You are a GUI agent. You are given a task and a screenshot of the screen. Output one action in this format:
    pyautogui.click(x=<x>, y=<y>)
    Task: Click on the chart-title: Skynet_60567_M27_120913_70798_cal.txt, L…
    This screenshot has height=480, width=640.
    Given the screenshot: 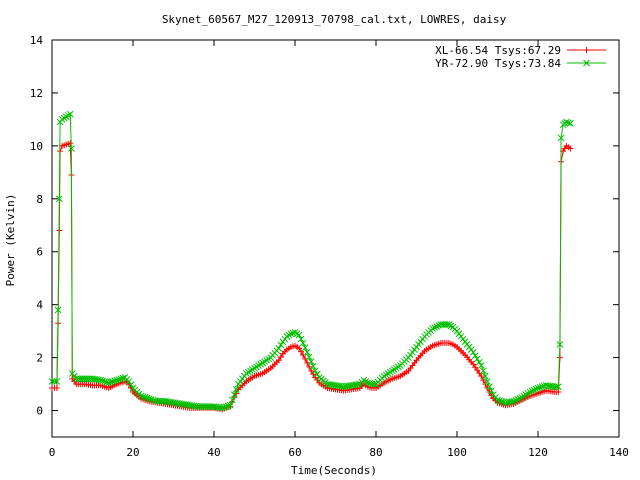 What is the action you would take?
    pyautogui.click(x=334, y=19)
    